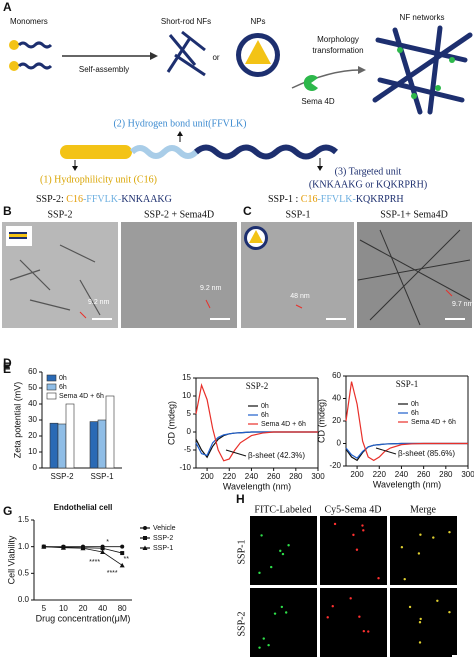 This screenshot has width=474, height=662. I want to click on annotation: β-sheet (85.6%), so click(426, 453).